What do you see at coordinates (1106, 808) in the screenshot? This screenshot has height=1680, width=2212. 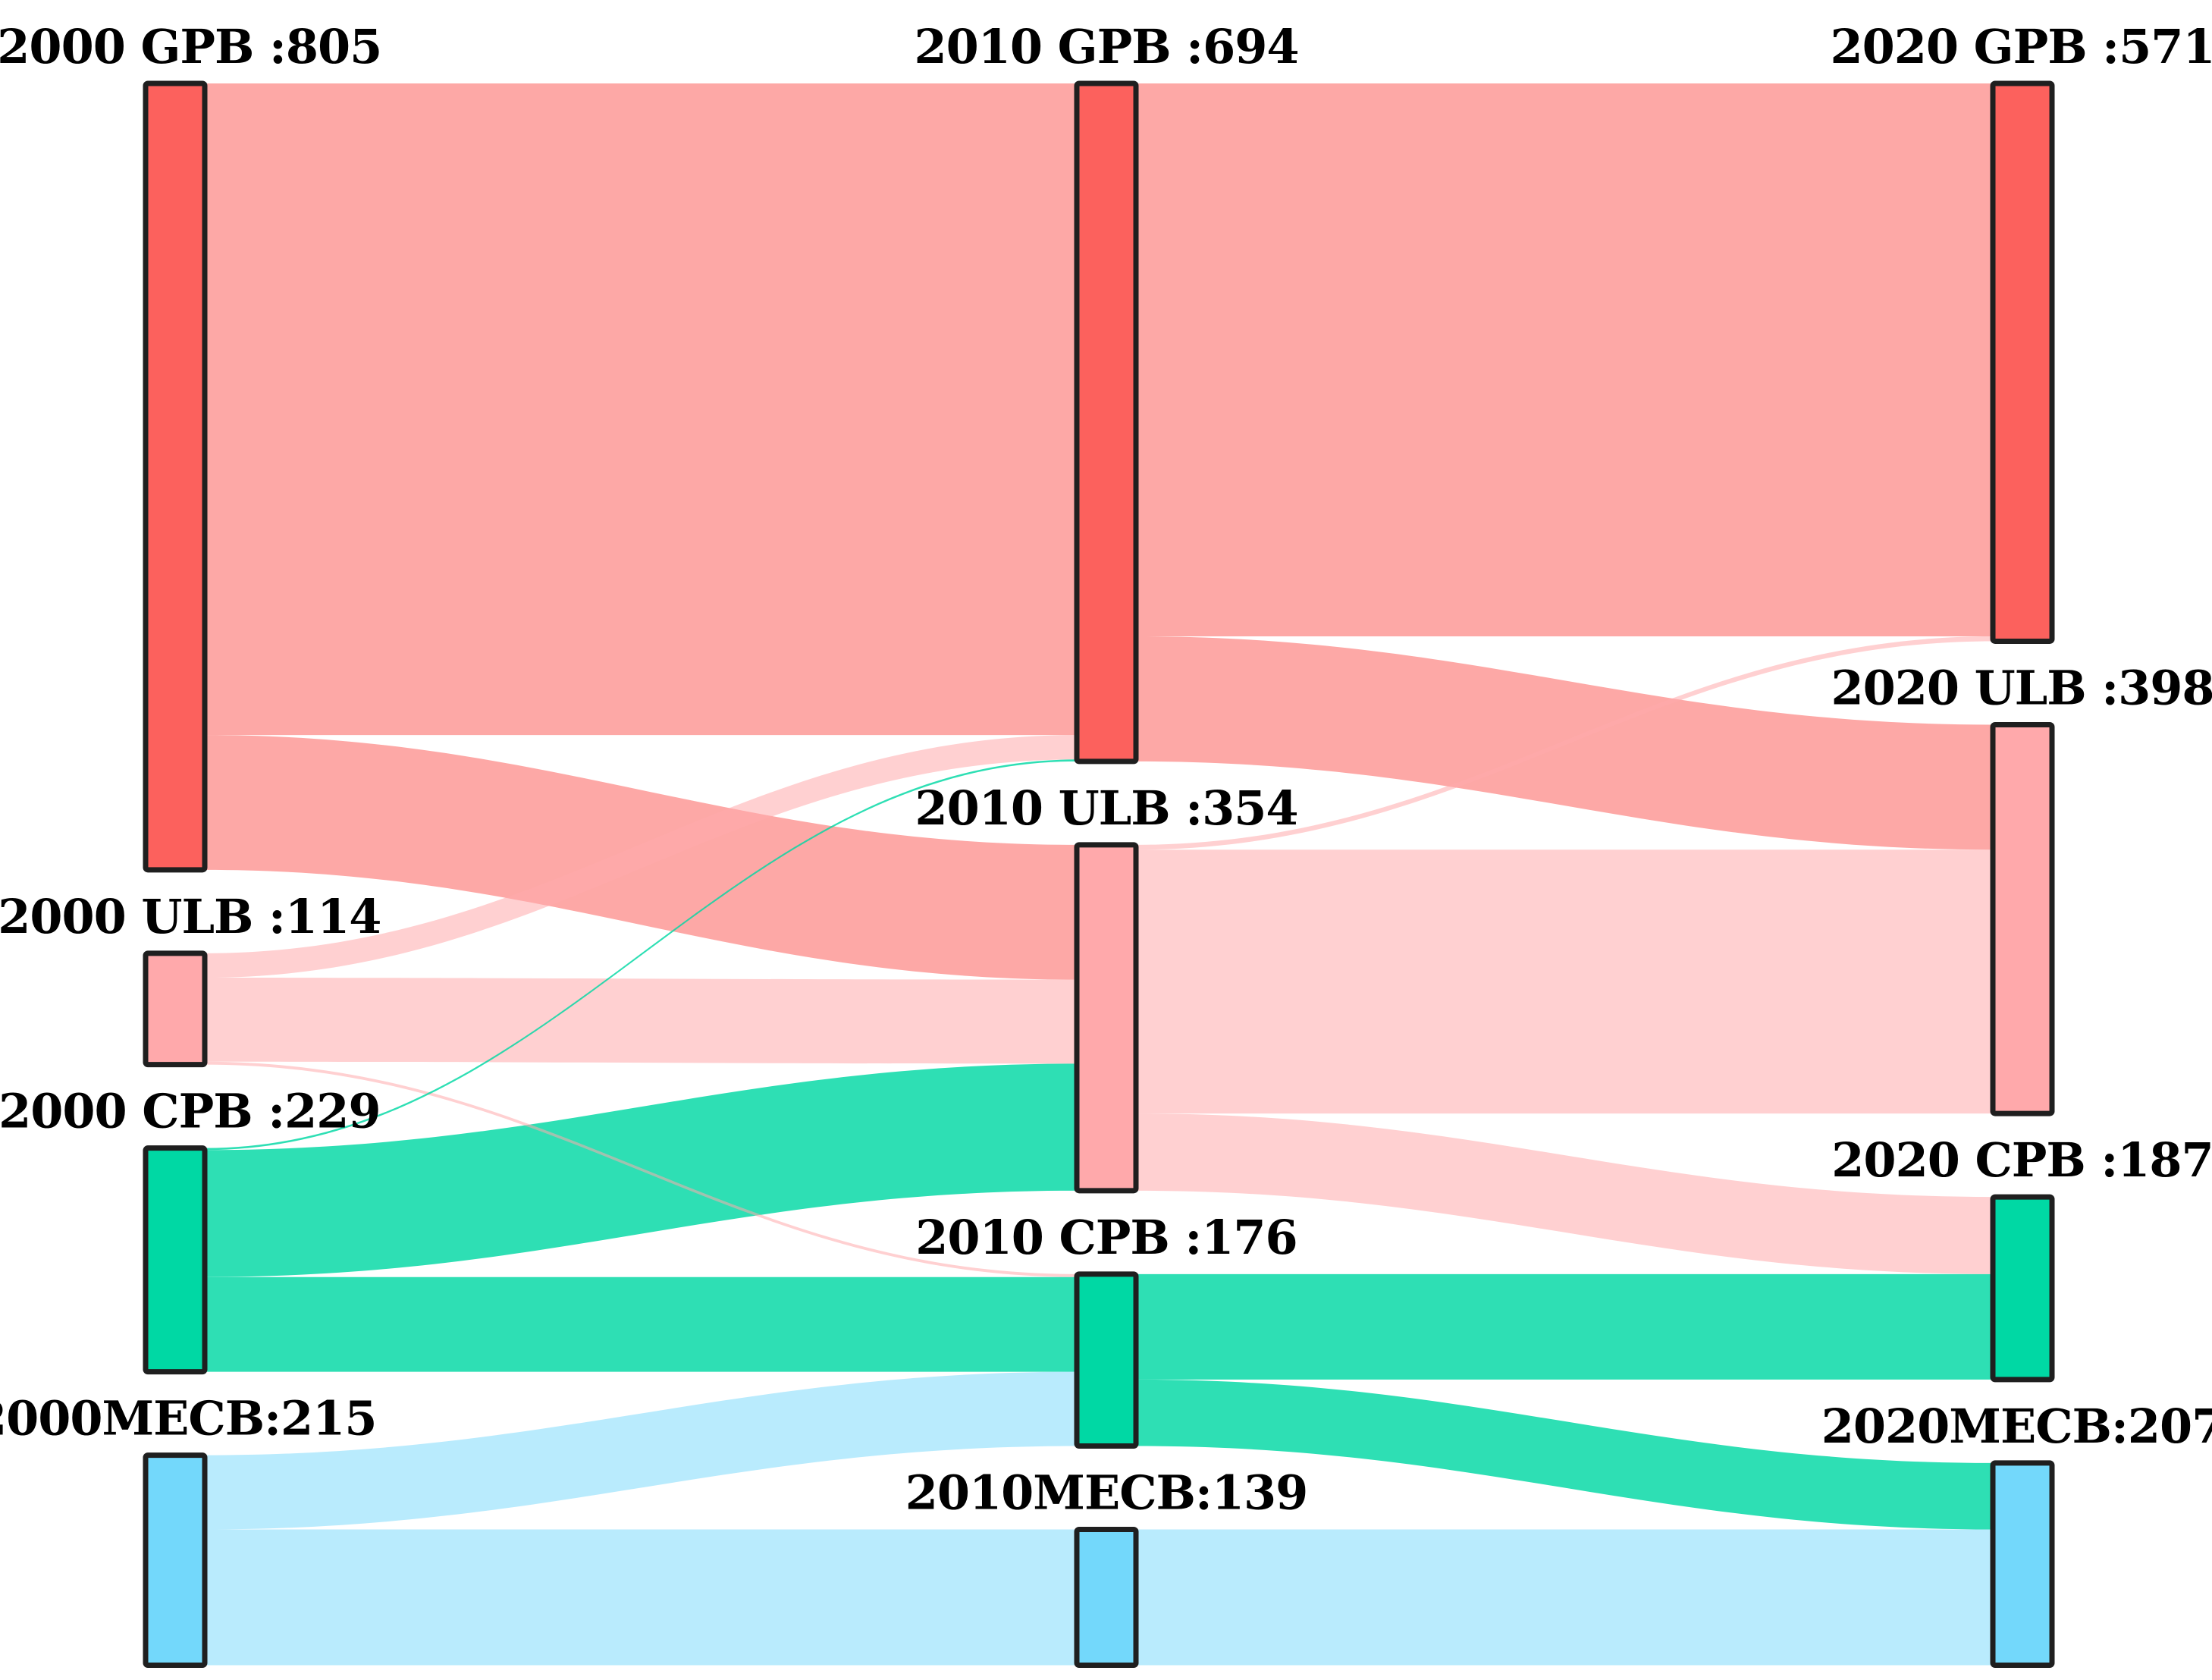 I see `sankey-node-label-u10: 2010 ULB :354` at bounding box center [1106, 808].